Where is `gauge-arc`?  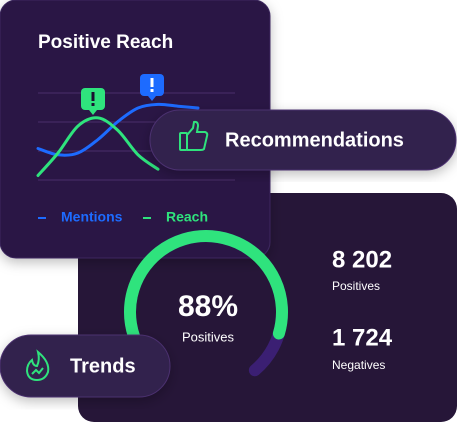
gauge-arc is located at coordinates (206, 303).